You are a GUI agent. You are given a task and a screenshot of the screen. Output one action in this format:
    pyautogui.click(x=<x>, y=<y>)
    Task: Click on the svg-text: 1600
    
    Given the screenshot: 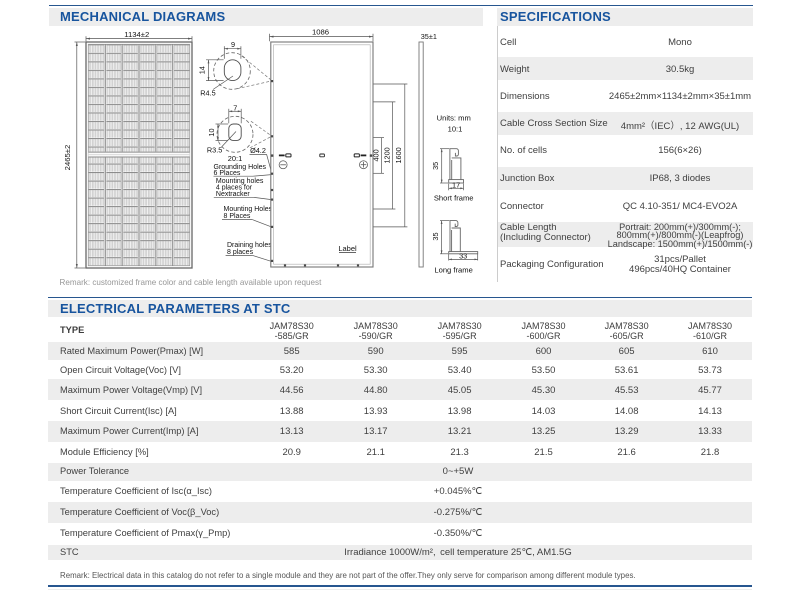 What is the action you would take?
    pyautogui.click(x=398, y=155)
    